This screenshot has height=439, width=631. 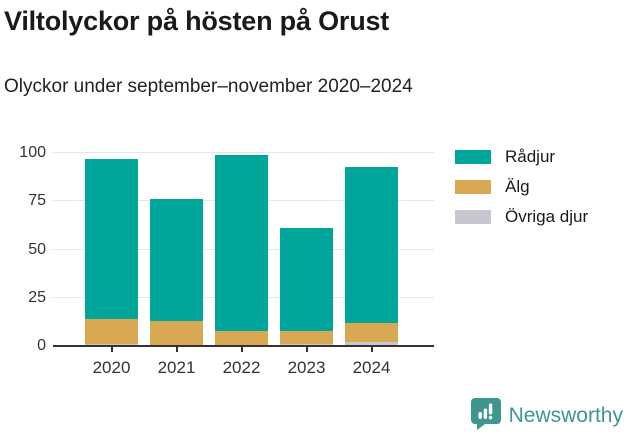 I want to click on bar-2020, so click(x=111, y=249).